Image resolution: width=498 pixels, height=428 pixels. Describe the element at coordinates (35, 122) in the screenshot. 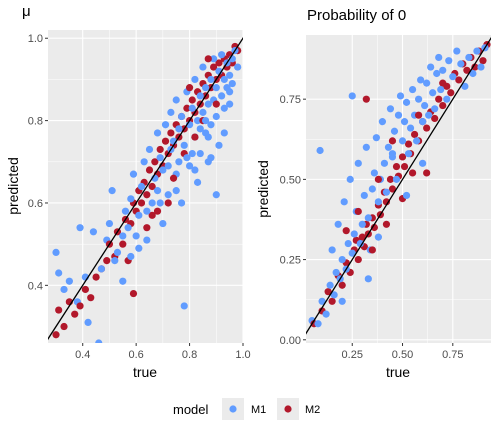

I see `y-tick-label: 0.8` at that location.